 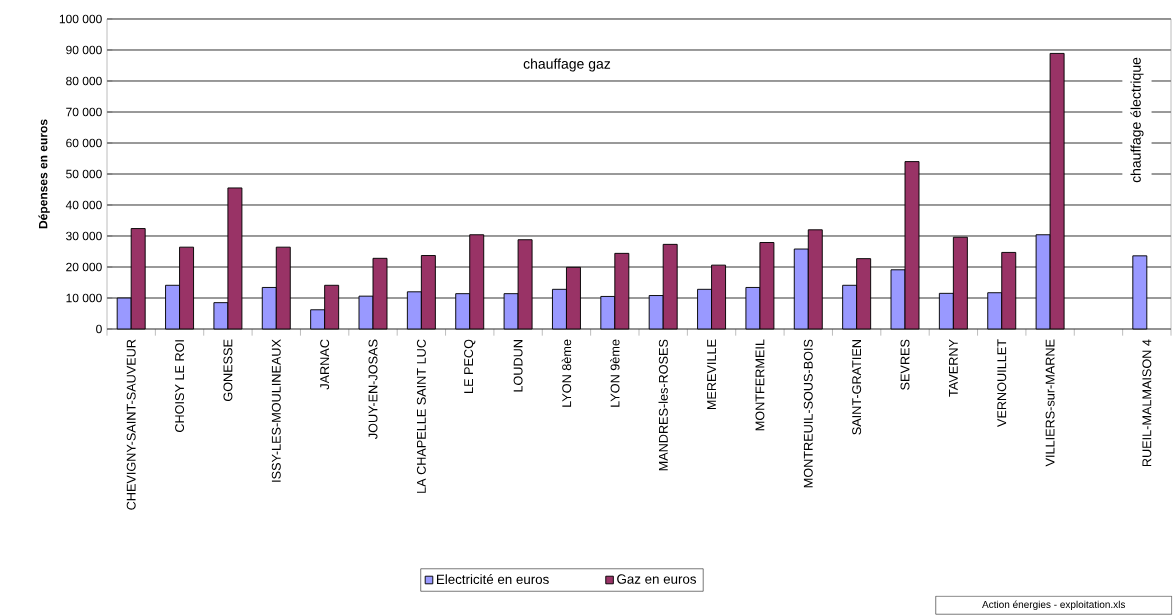 I want to click on text: Action énergies - exploitation.xls, so click(x=1054, y=605).